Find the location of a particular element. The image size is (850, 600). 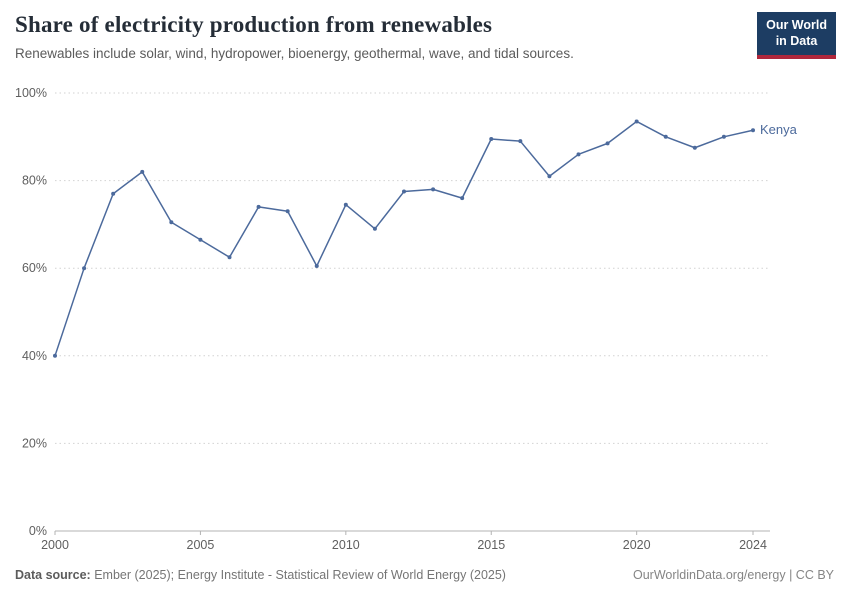

y-tick-label: 100% is located at coordinates (31, 93).